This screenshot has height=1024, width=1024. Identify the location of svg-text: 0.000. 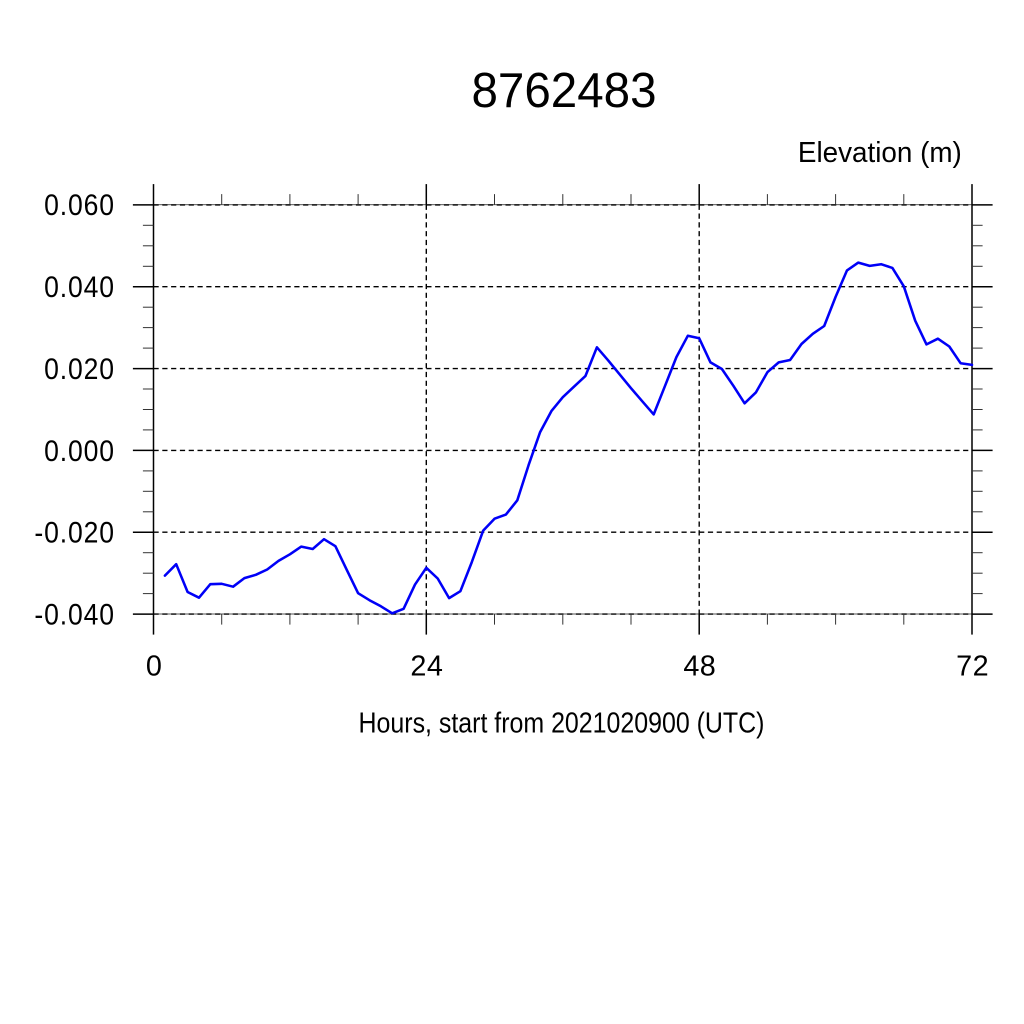
(79, 451).